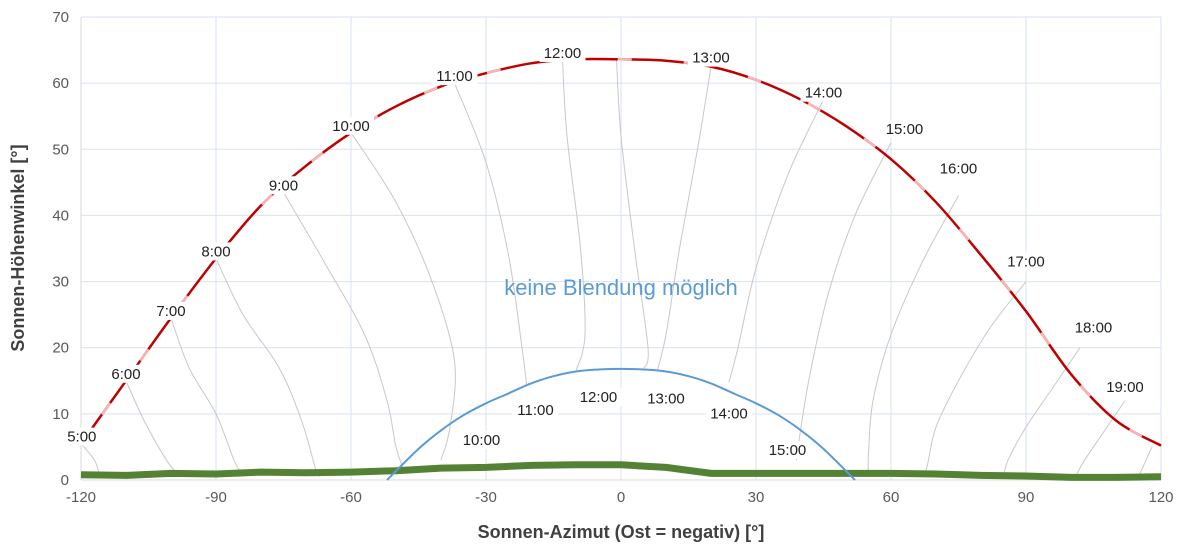 The image size is (1184, 548). I want to click on x-tick-label: -30, so click(486, 497).